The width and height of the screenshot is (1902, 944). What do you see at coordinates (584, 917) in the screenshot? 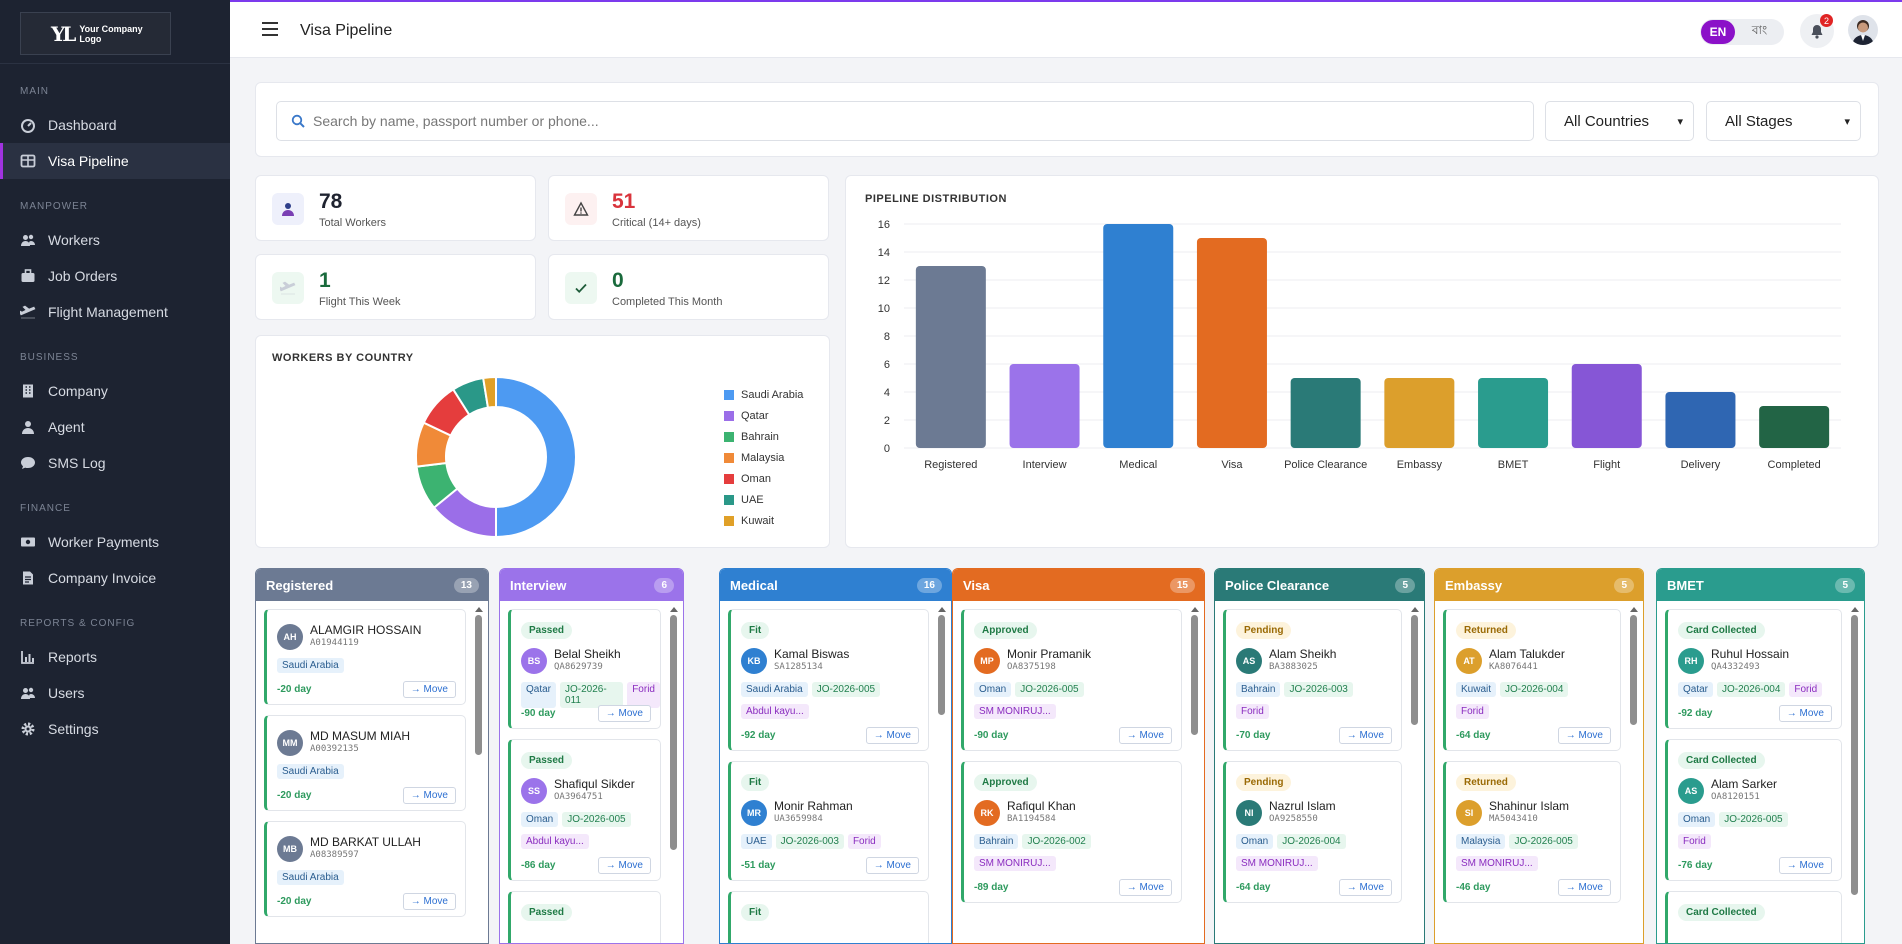
I see `worker-card: Passed` at bounding box center [584, 917].